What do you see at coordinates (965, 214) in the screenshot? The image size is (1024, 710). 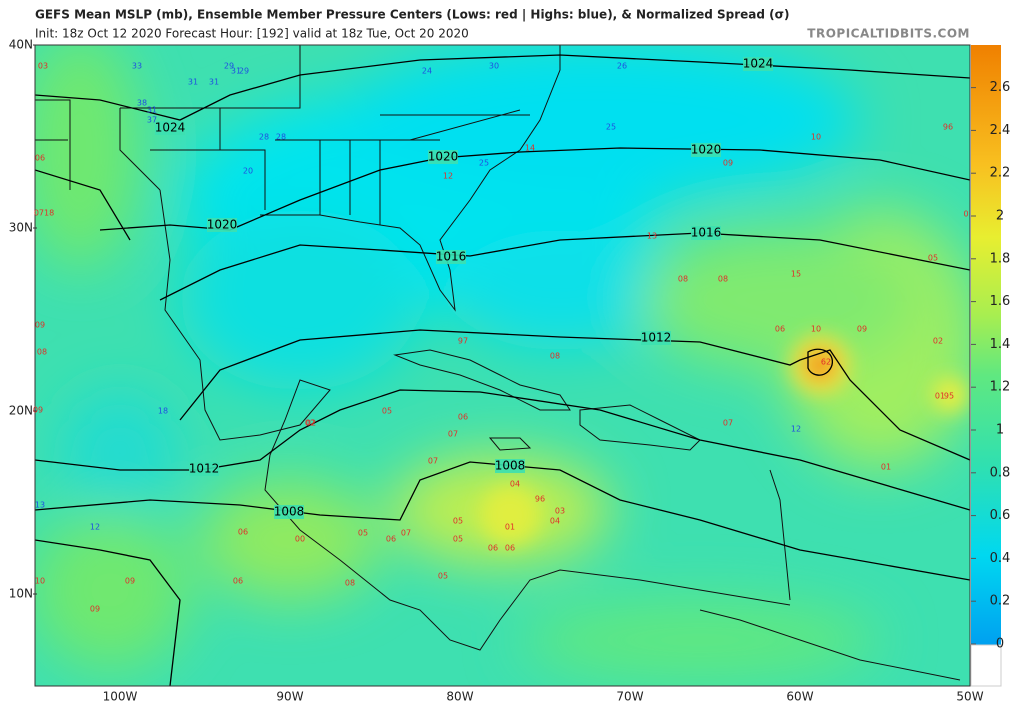 I see `low-center: 0` at bounding box center [965, 214].